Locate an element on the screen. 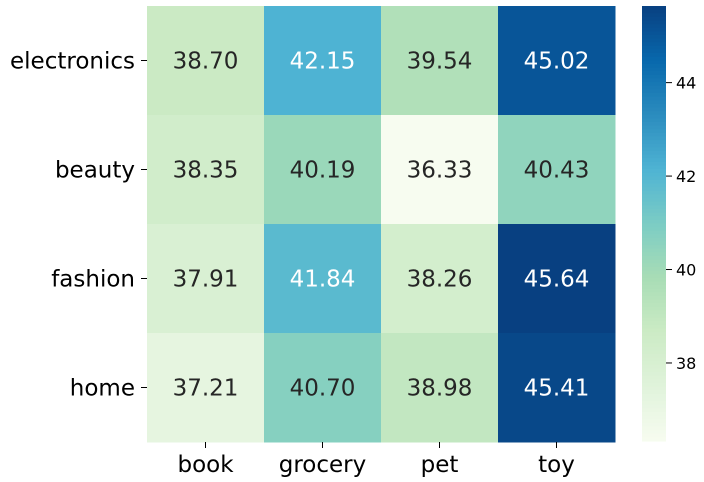  cell-value-label: 37.21 is located at coordinates (206, 389).